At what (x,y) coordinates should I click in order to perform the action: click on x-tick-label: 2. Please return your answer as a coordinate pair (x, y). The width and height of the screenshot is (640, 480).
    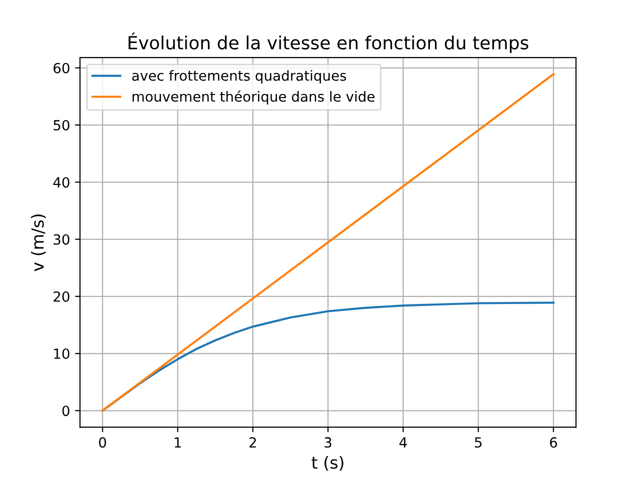
    Looking at the image, I should click on (252, 442).